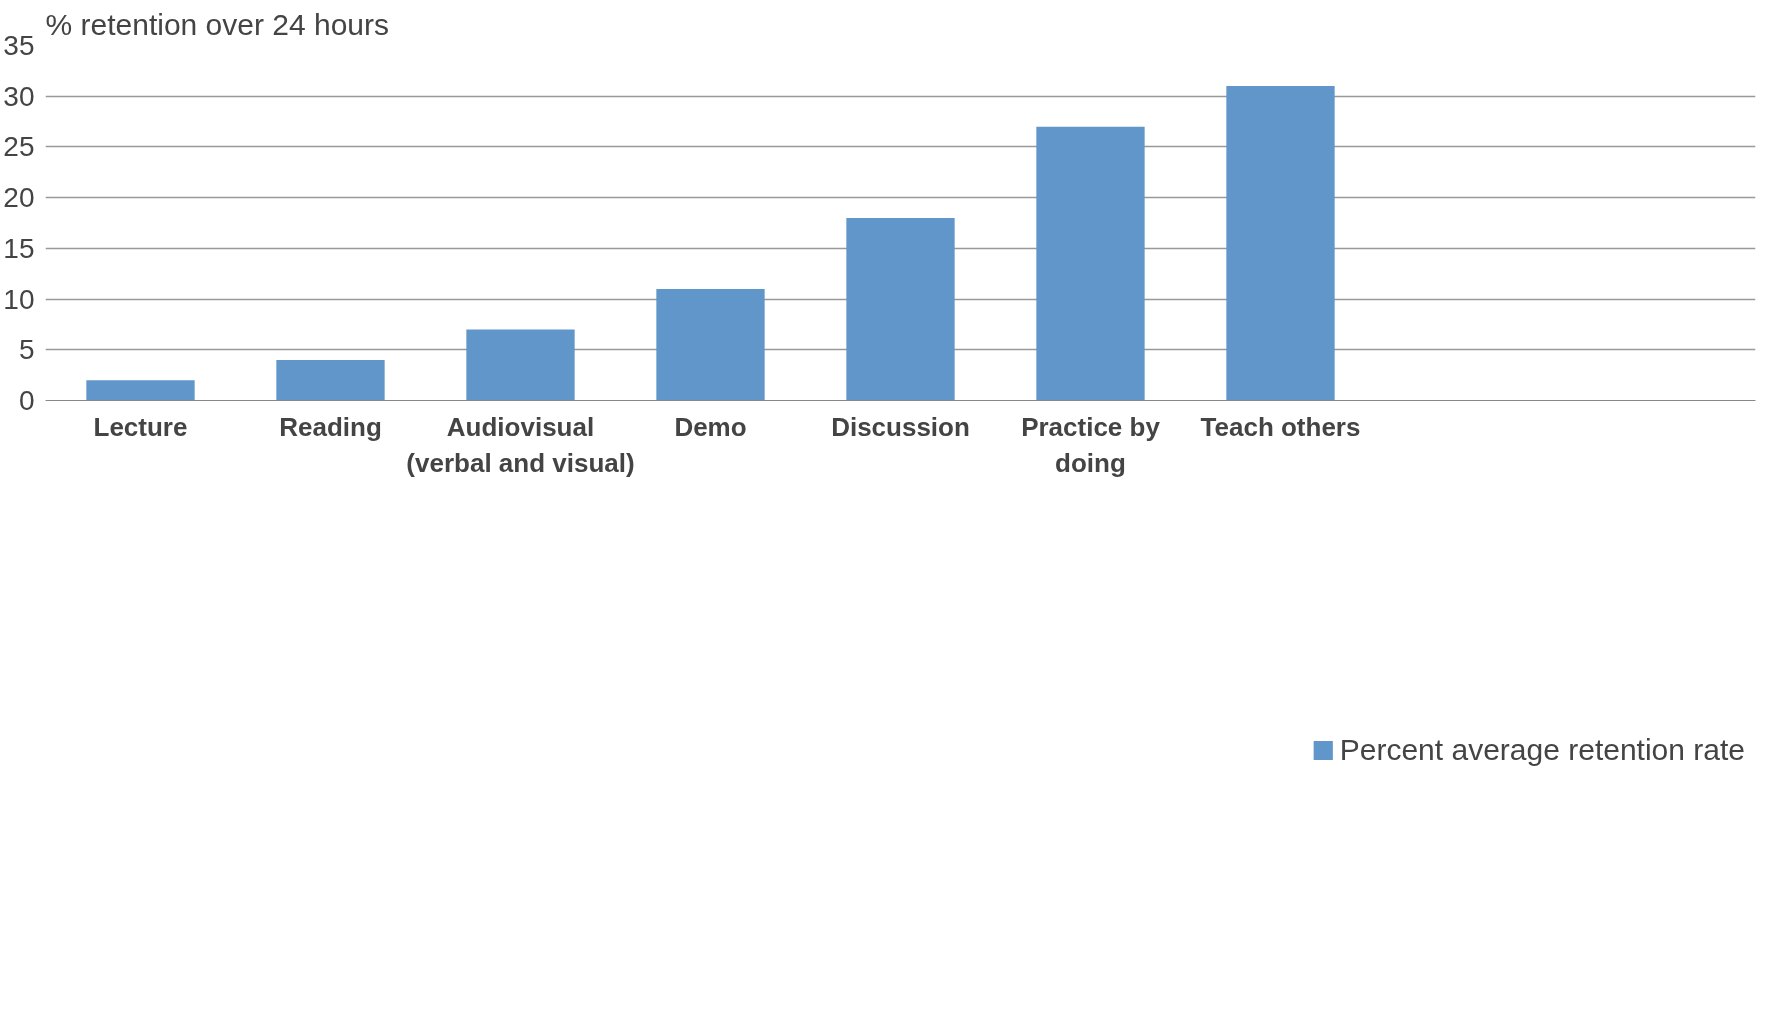 This screenshot has height=1021, width=1780. Describe the element at coordinates (19, 299) in the screenshot. I see `y-tick-label: 10` at that location.